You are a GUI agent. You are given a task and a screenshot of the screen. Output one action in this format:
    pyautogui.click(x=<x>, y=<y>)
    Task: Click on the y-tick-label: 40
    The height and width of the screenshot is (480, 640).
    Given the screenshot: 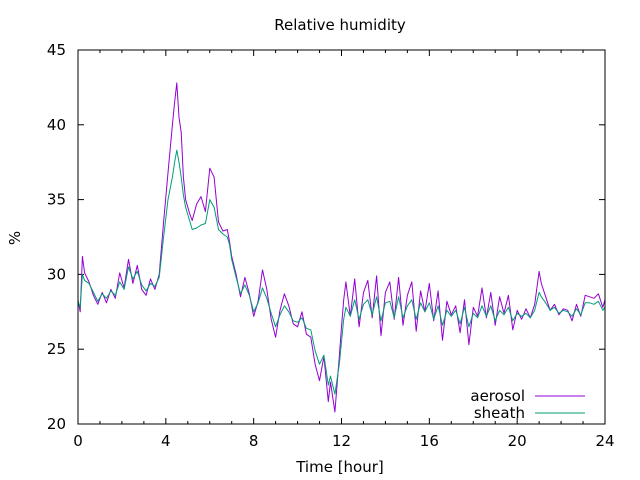 What is the action you would take?
    pyautogui.click(x=56, y=125)
    